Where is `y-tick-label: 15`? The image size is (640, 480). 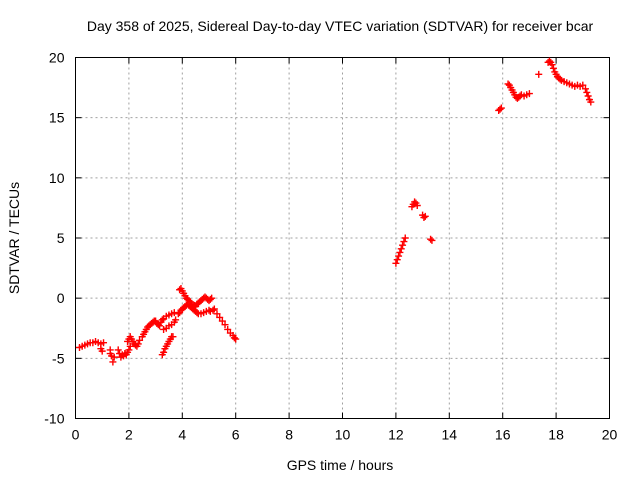 y-tick-label: 15 is located at coordinates (57, 118).